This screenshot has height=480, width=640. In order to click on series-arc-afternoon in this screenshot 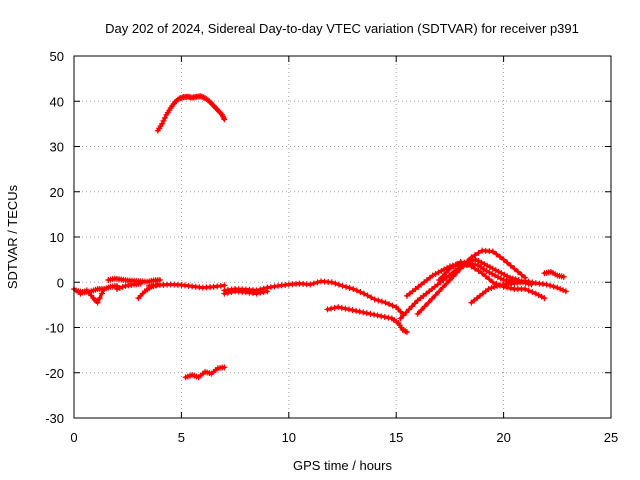, I will do `click(313, 297)`.